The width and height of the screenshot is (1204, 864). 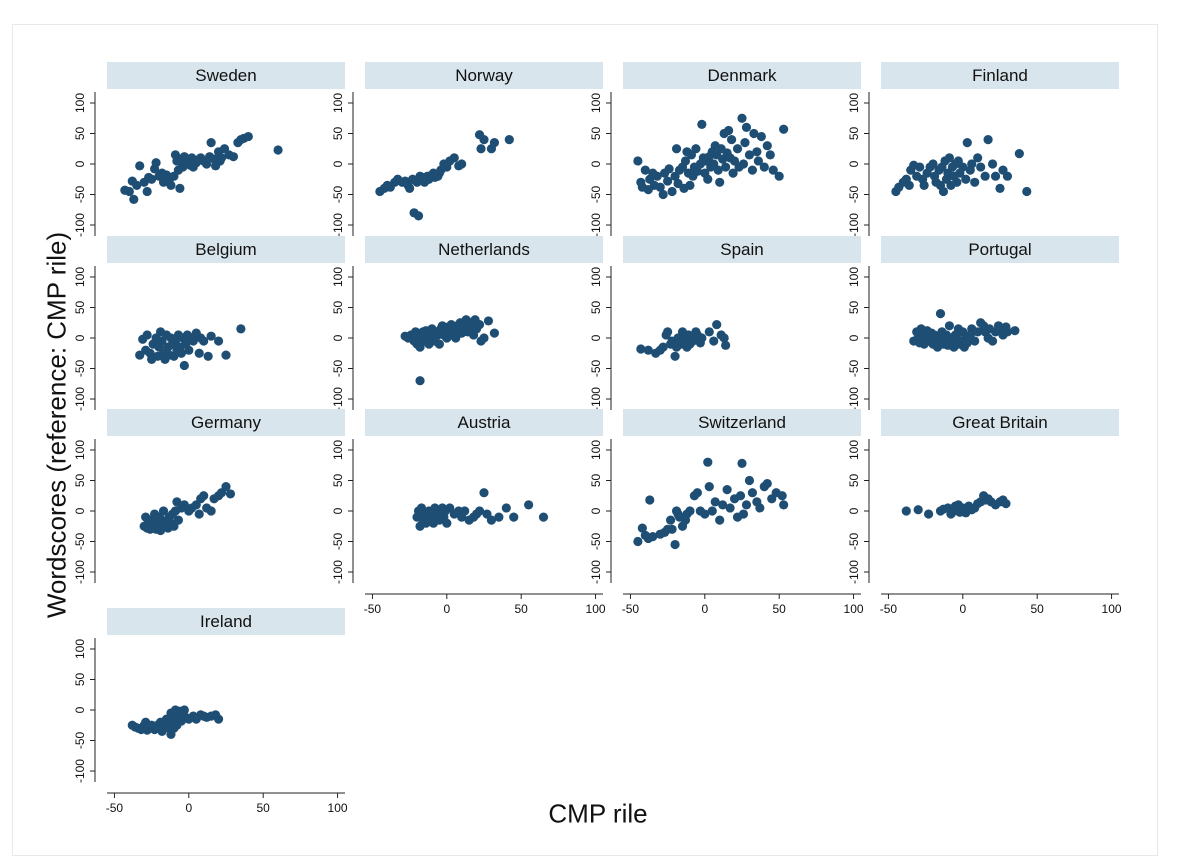 I want to click on panel-strip-switzerland, so click(x=742, y=422).